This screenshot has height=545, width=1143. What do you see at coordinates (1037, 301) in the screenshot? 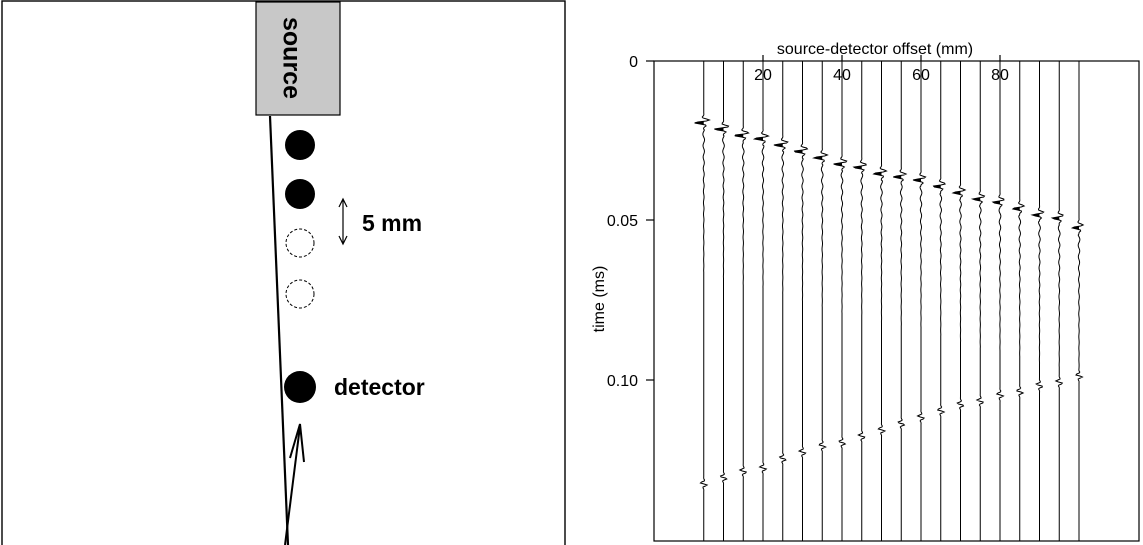
I see `trace-90mm` at bounding box center [1037, 301].